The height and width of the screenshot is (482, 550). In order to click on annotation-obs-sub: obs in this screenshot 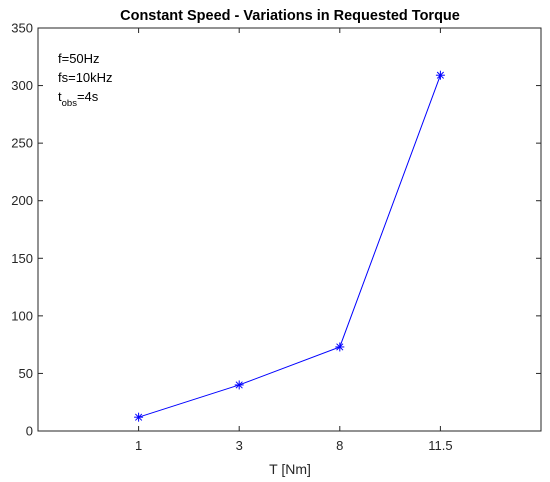, I will do `click(70, 103)`.